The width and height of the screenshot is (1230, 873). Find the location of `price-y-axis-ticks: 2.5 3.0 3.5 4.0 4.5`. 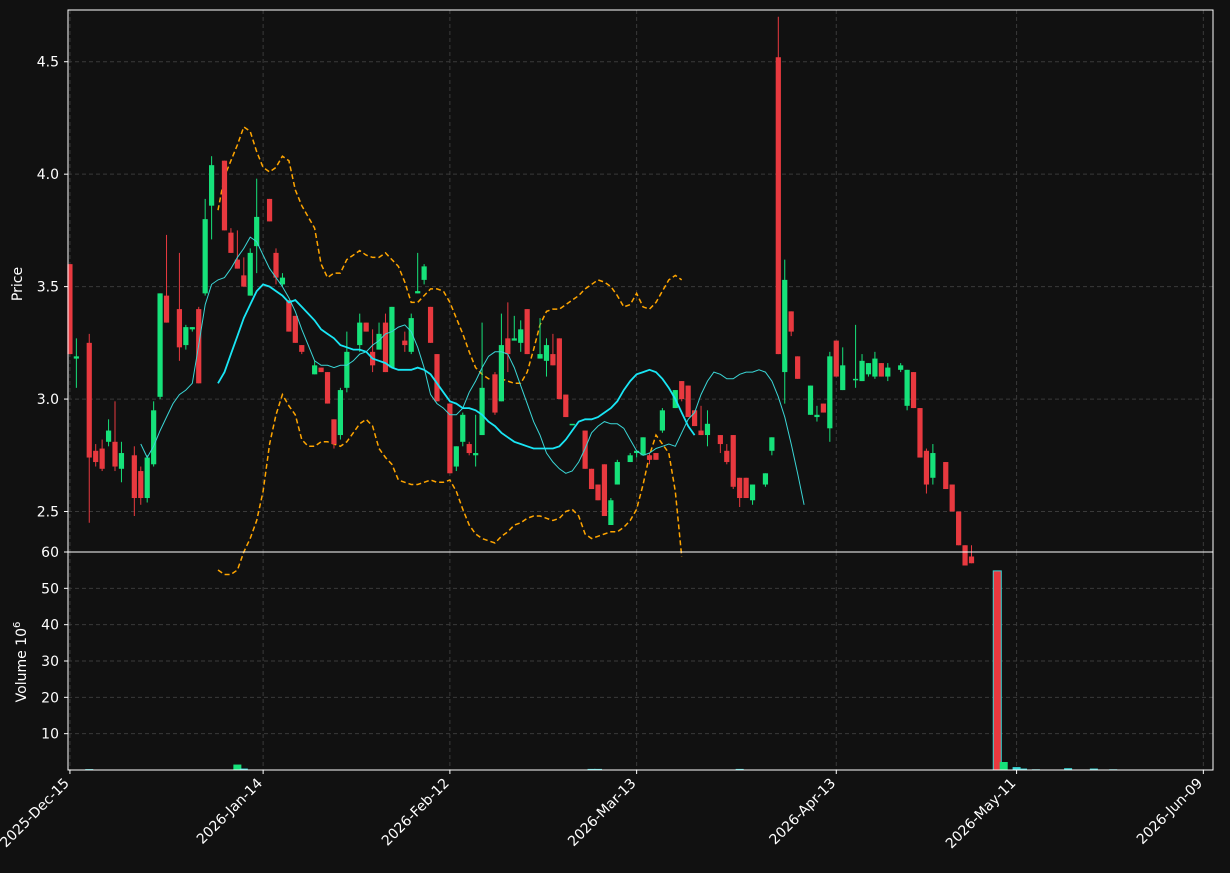

price-y-axis-ticks: 2.5 3.0 3.5 4.0 4.5 is located at coordinates (52, 288).